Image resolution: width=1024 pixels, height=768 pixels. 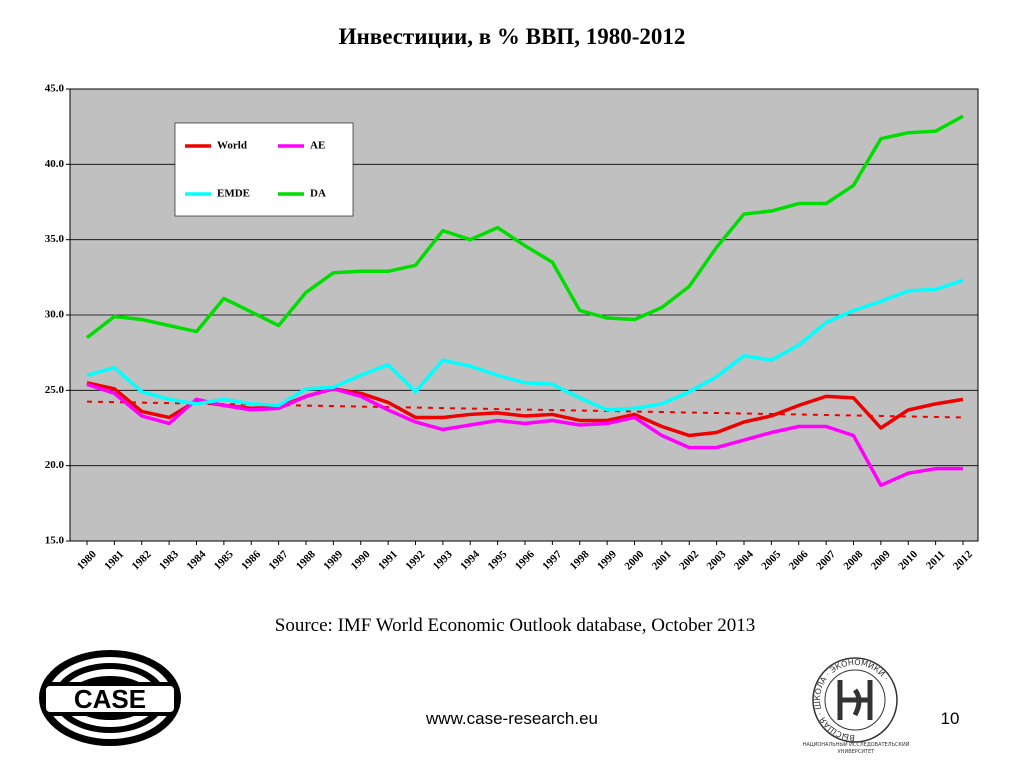 I want to click on x-tick-label: 1987, so click(x=278, y=560).